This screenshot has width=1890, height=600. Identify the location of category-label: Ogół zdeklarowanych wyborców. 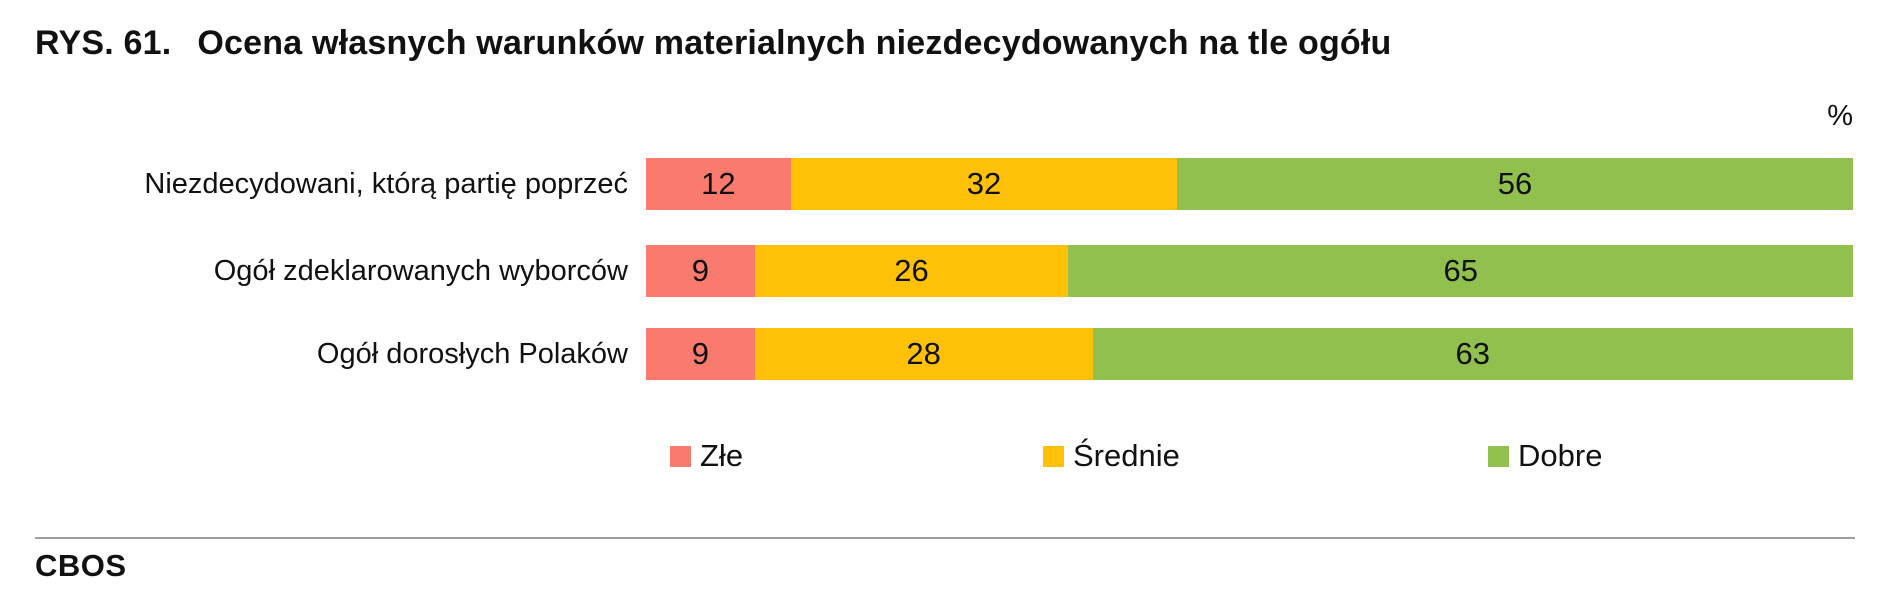
(420, 270).